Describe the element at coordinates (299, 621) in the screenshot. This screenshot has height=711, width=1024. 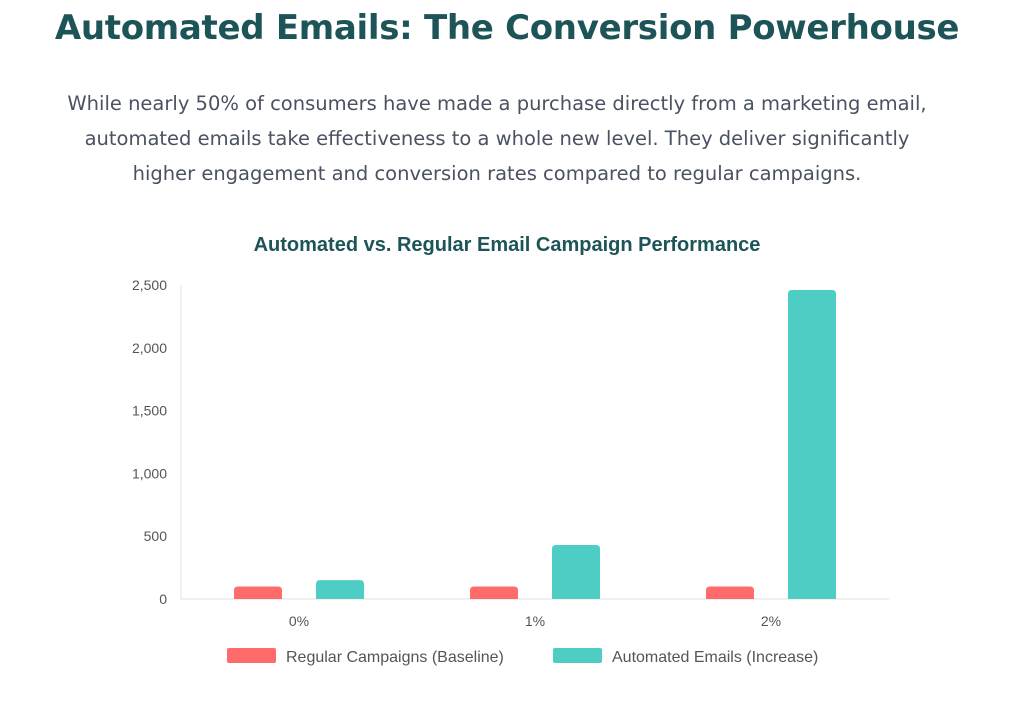
I see `x-tick-label: 0%` at that location.